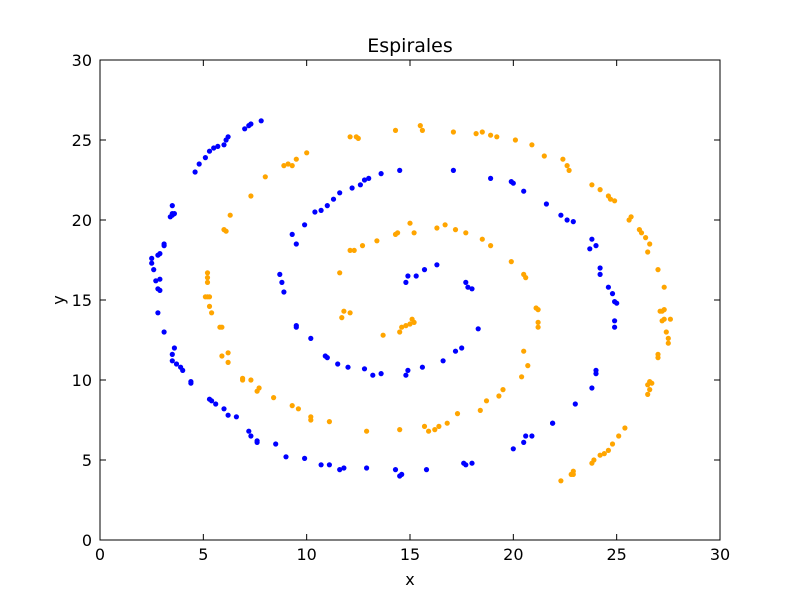 Image resolution: width=800 pixels, height=600 pixels. Describe the element at coordinates (203, 554) in the screenshot. I see `x-tick-label: 5` at that location.